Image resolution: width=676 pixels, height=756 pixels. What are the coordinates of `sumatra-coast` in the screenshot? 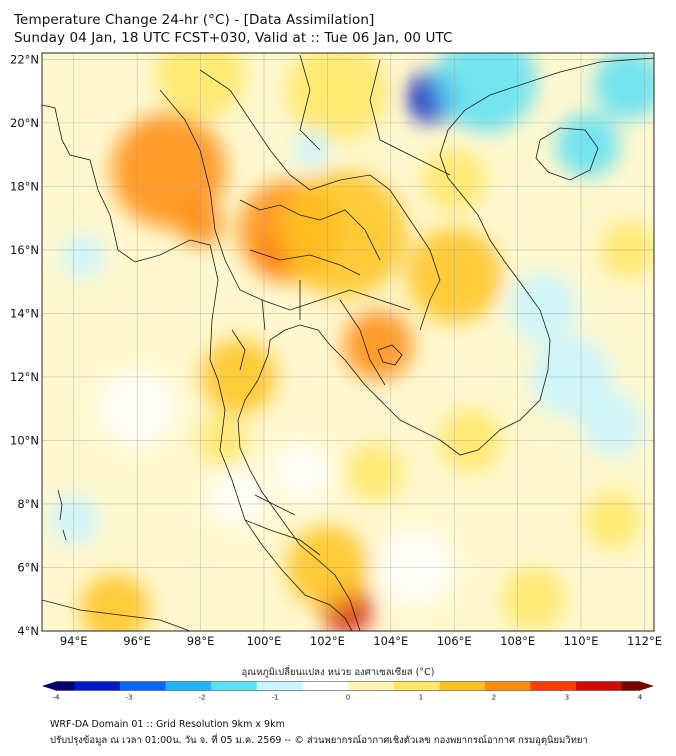 It's located at (116, 615).